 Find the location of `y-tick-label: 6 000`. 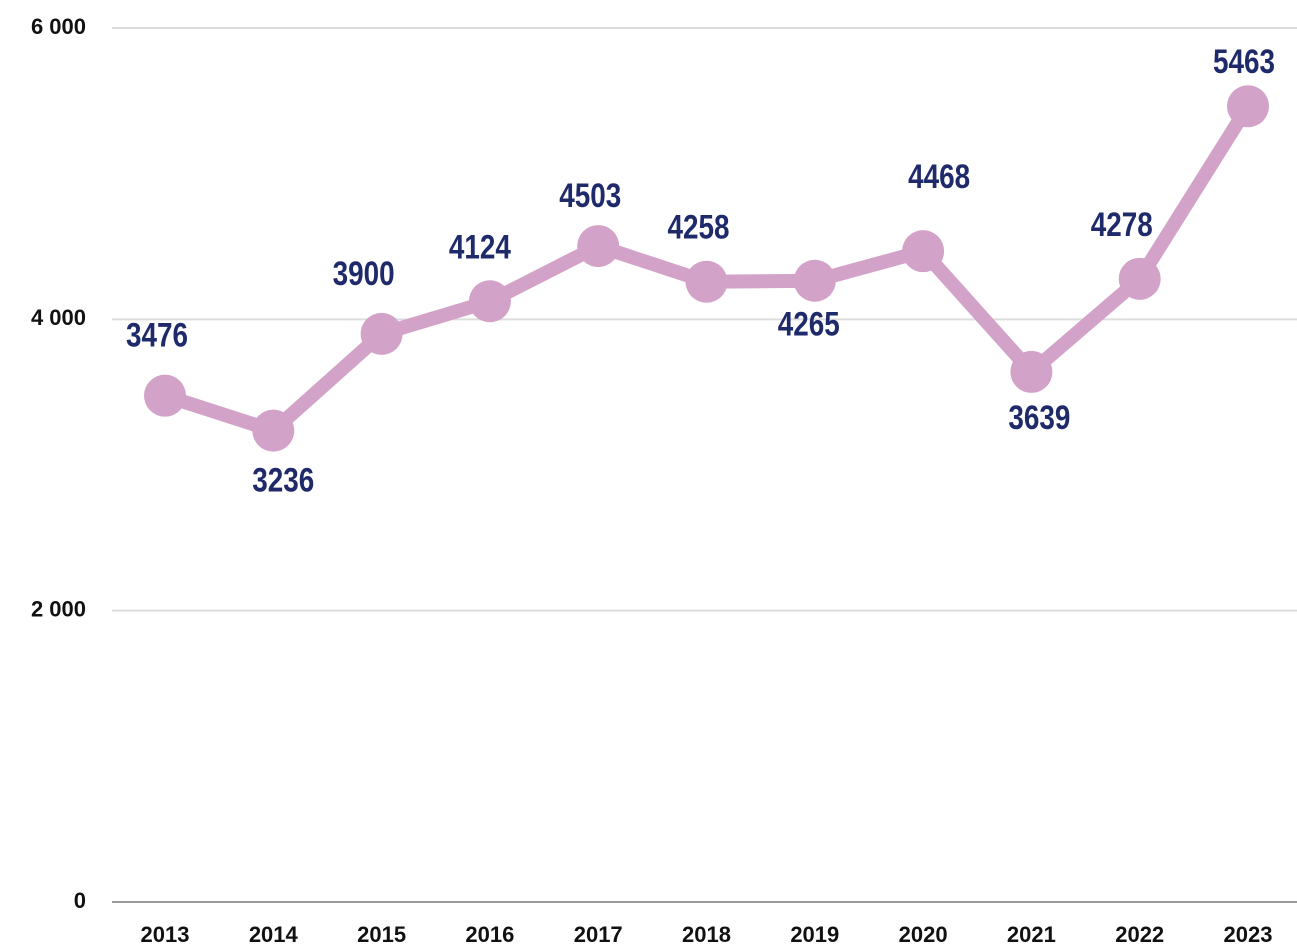

y-tick-label: 6 000 is located at coordinates (58, 26).